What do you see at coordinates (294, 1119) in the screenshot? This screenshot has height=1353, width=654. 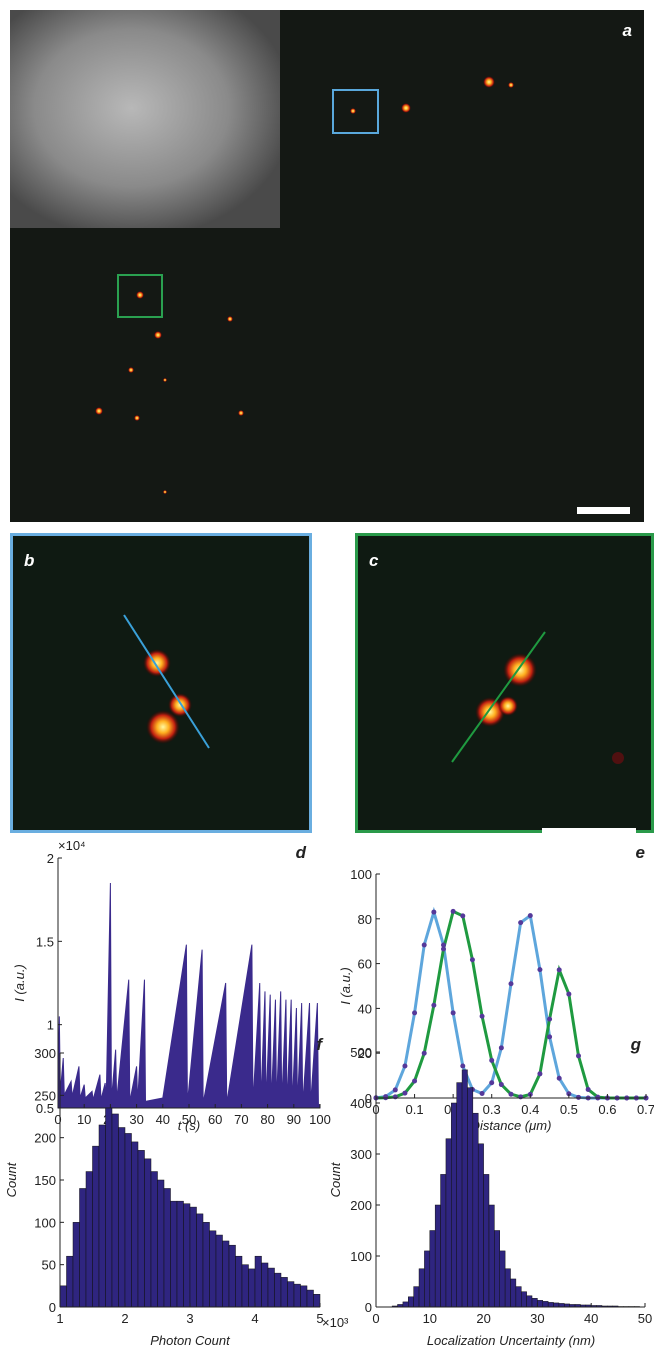 I see `x-tick-label: 90` at bounding box center [294, 1119].